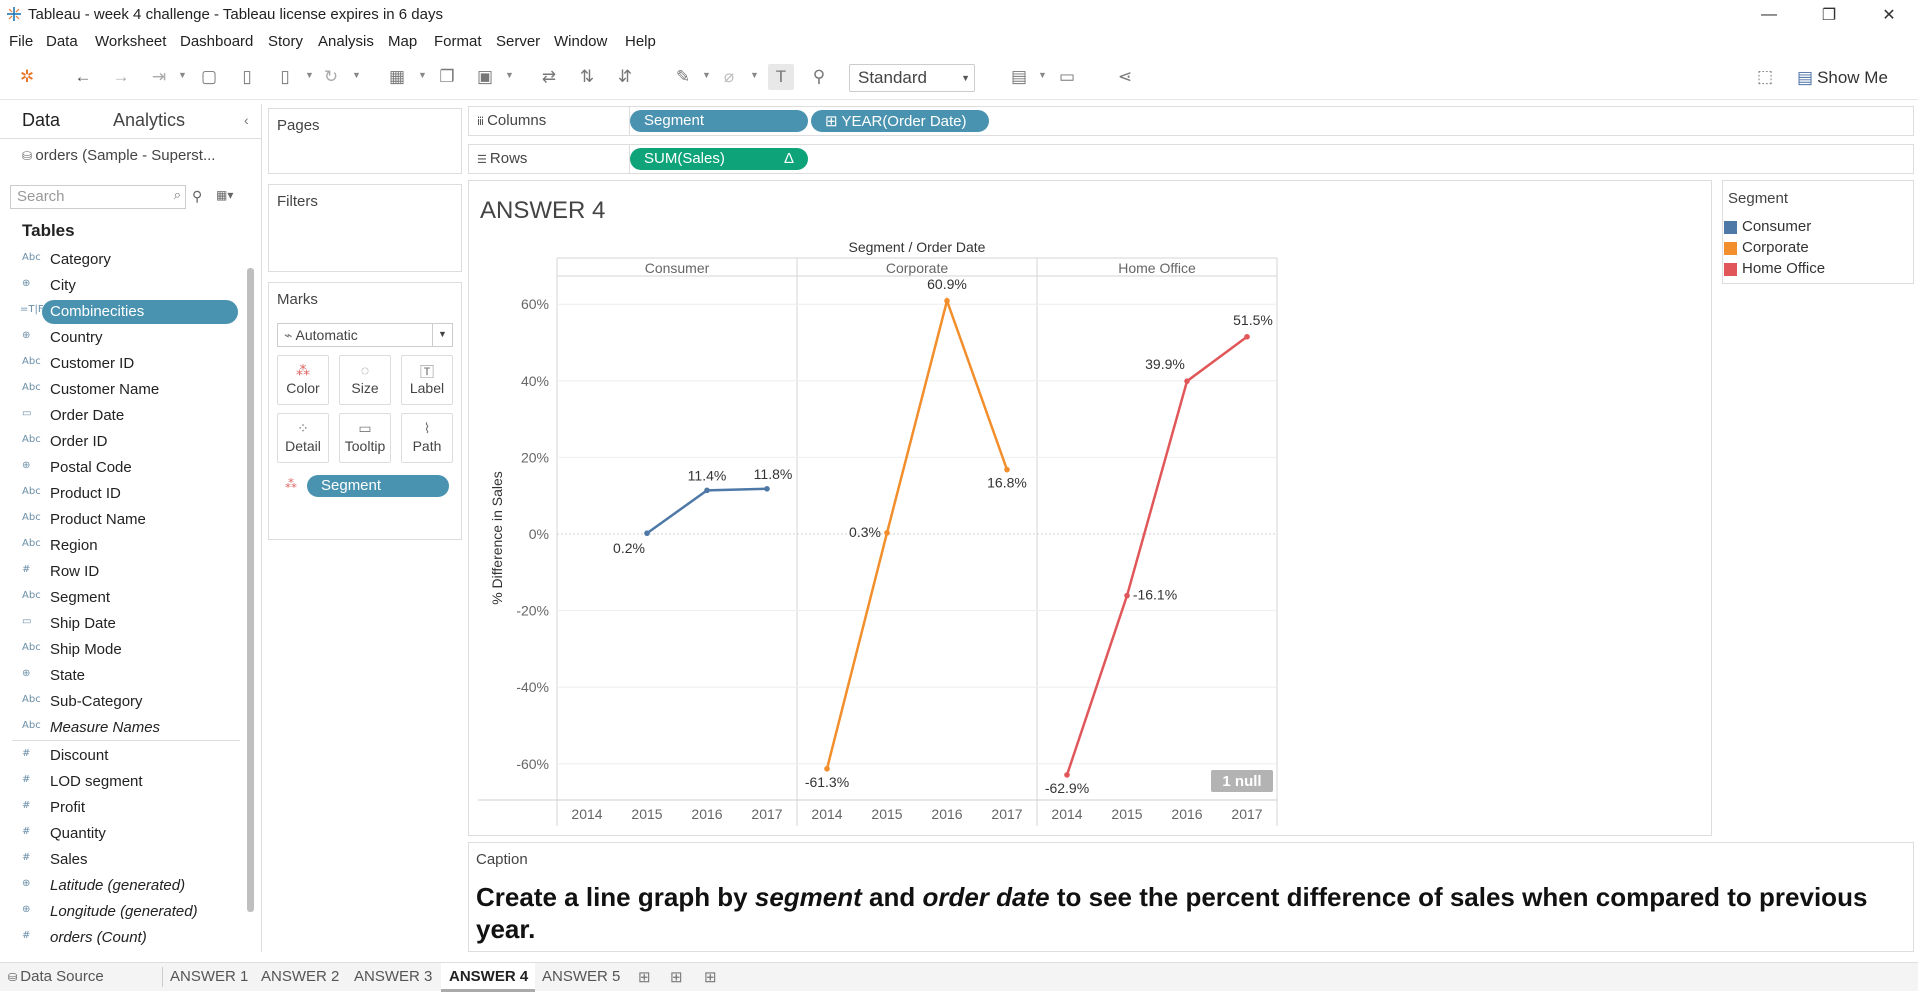 This screenshot has width=1918, height=992. I want to click on menu-file: File, so click(21, 41).